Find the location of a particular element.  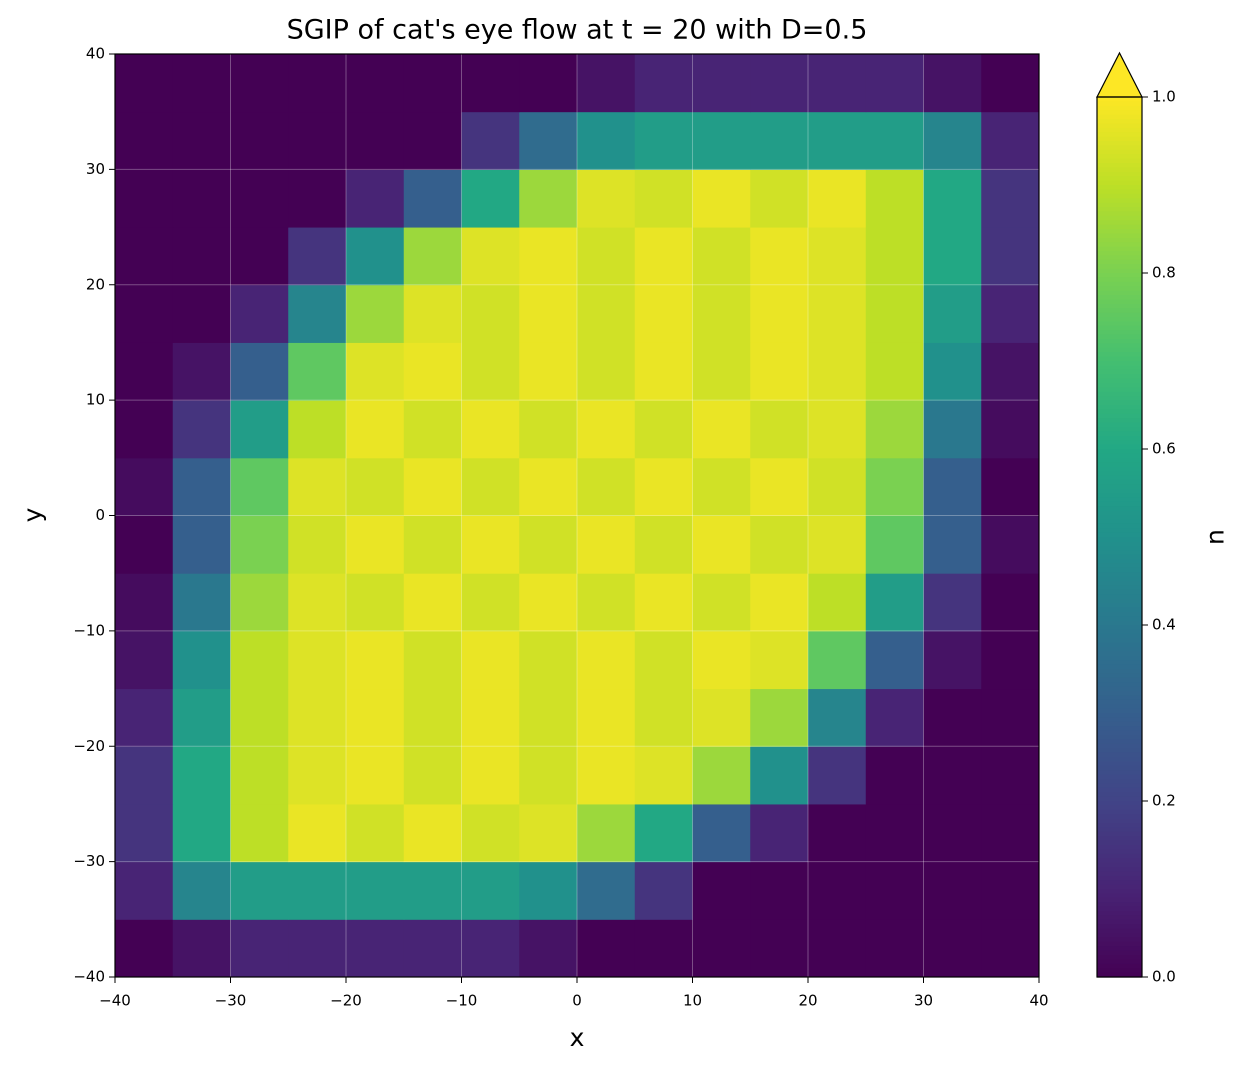

x-axis-label: x is located at coordinates (577, 1037).